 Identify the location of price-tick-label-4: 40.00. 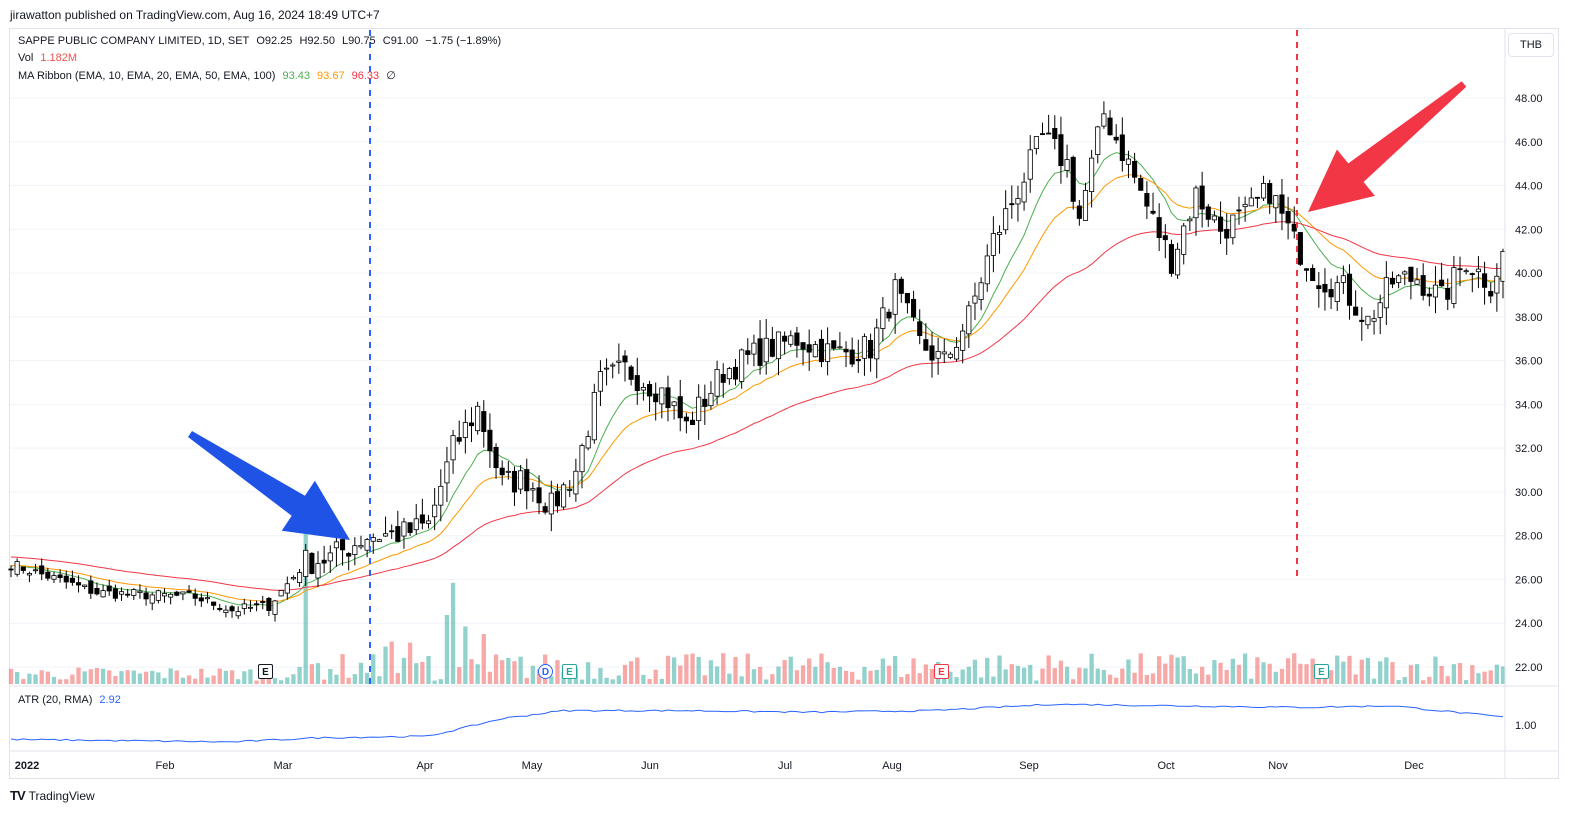
(1529, 274).